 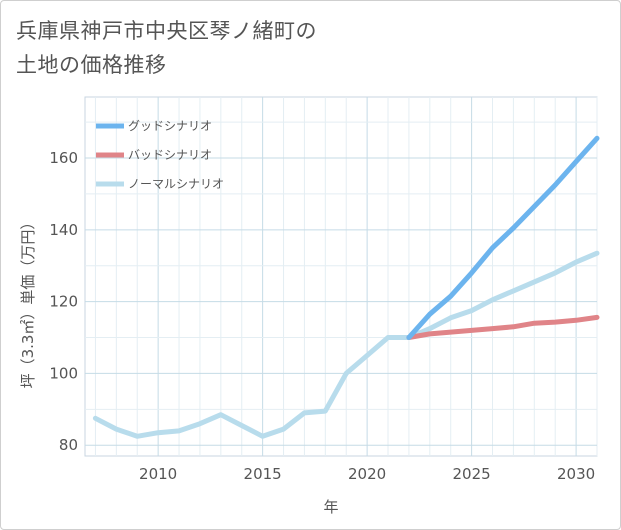 I want to click on y-tick-label: 120, so click(x=63, y=302).